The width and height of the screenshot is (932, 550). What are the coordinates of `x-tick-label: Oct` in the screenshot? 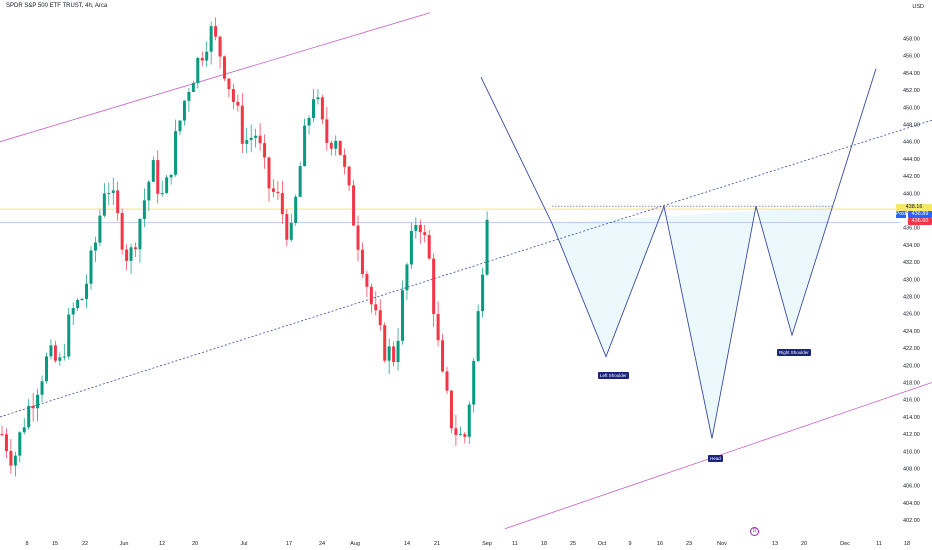 It's located at (602, 544).